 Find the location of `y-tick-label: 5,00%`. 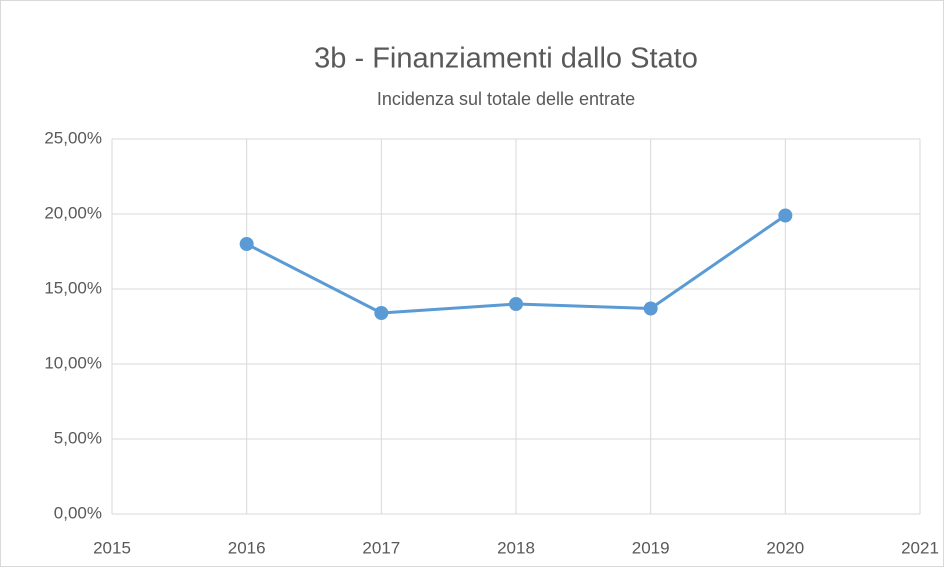

y-tick-label: 5,00% is located at coordinates (78, 437).